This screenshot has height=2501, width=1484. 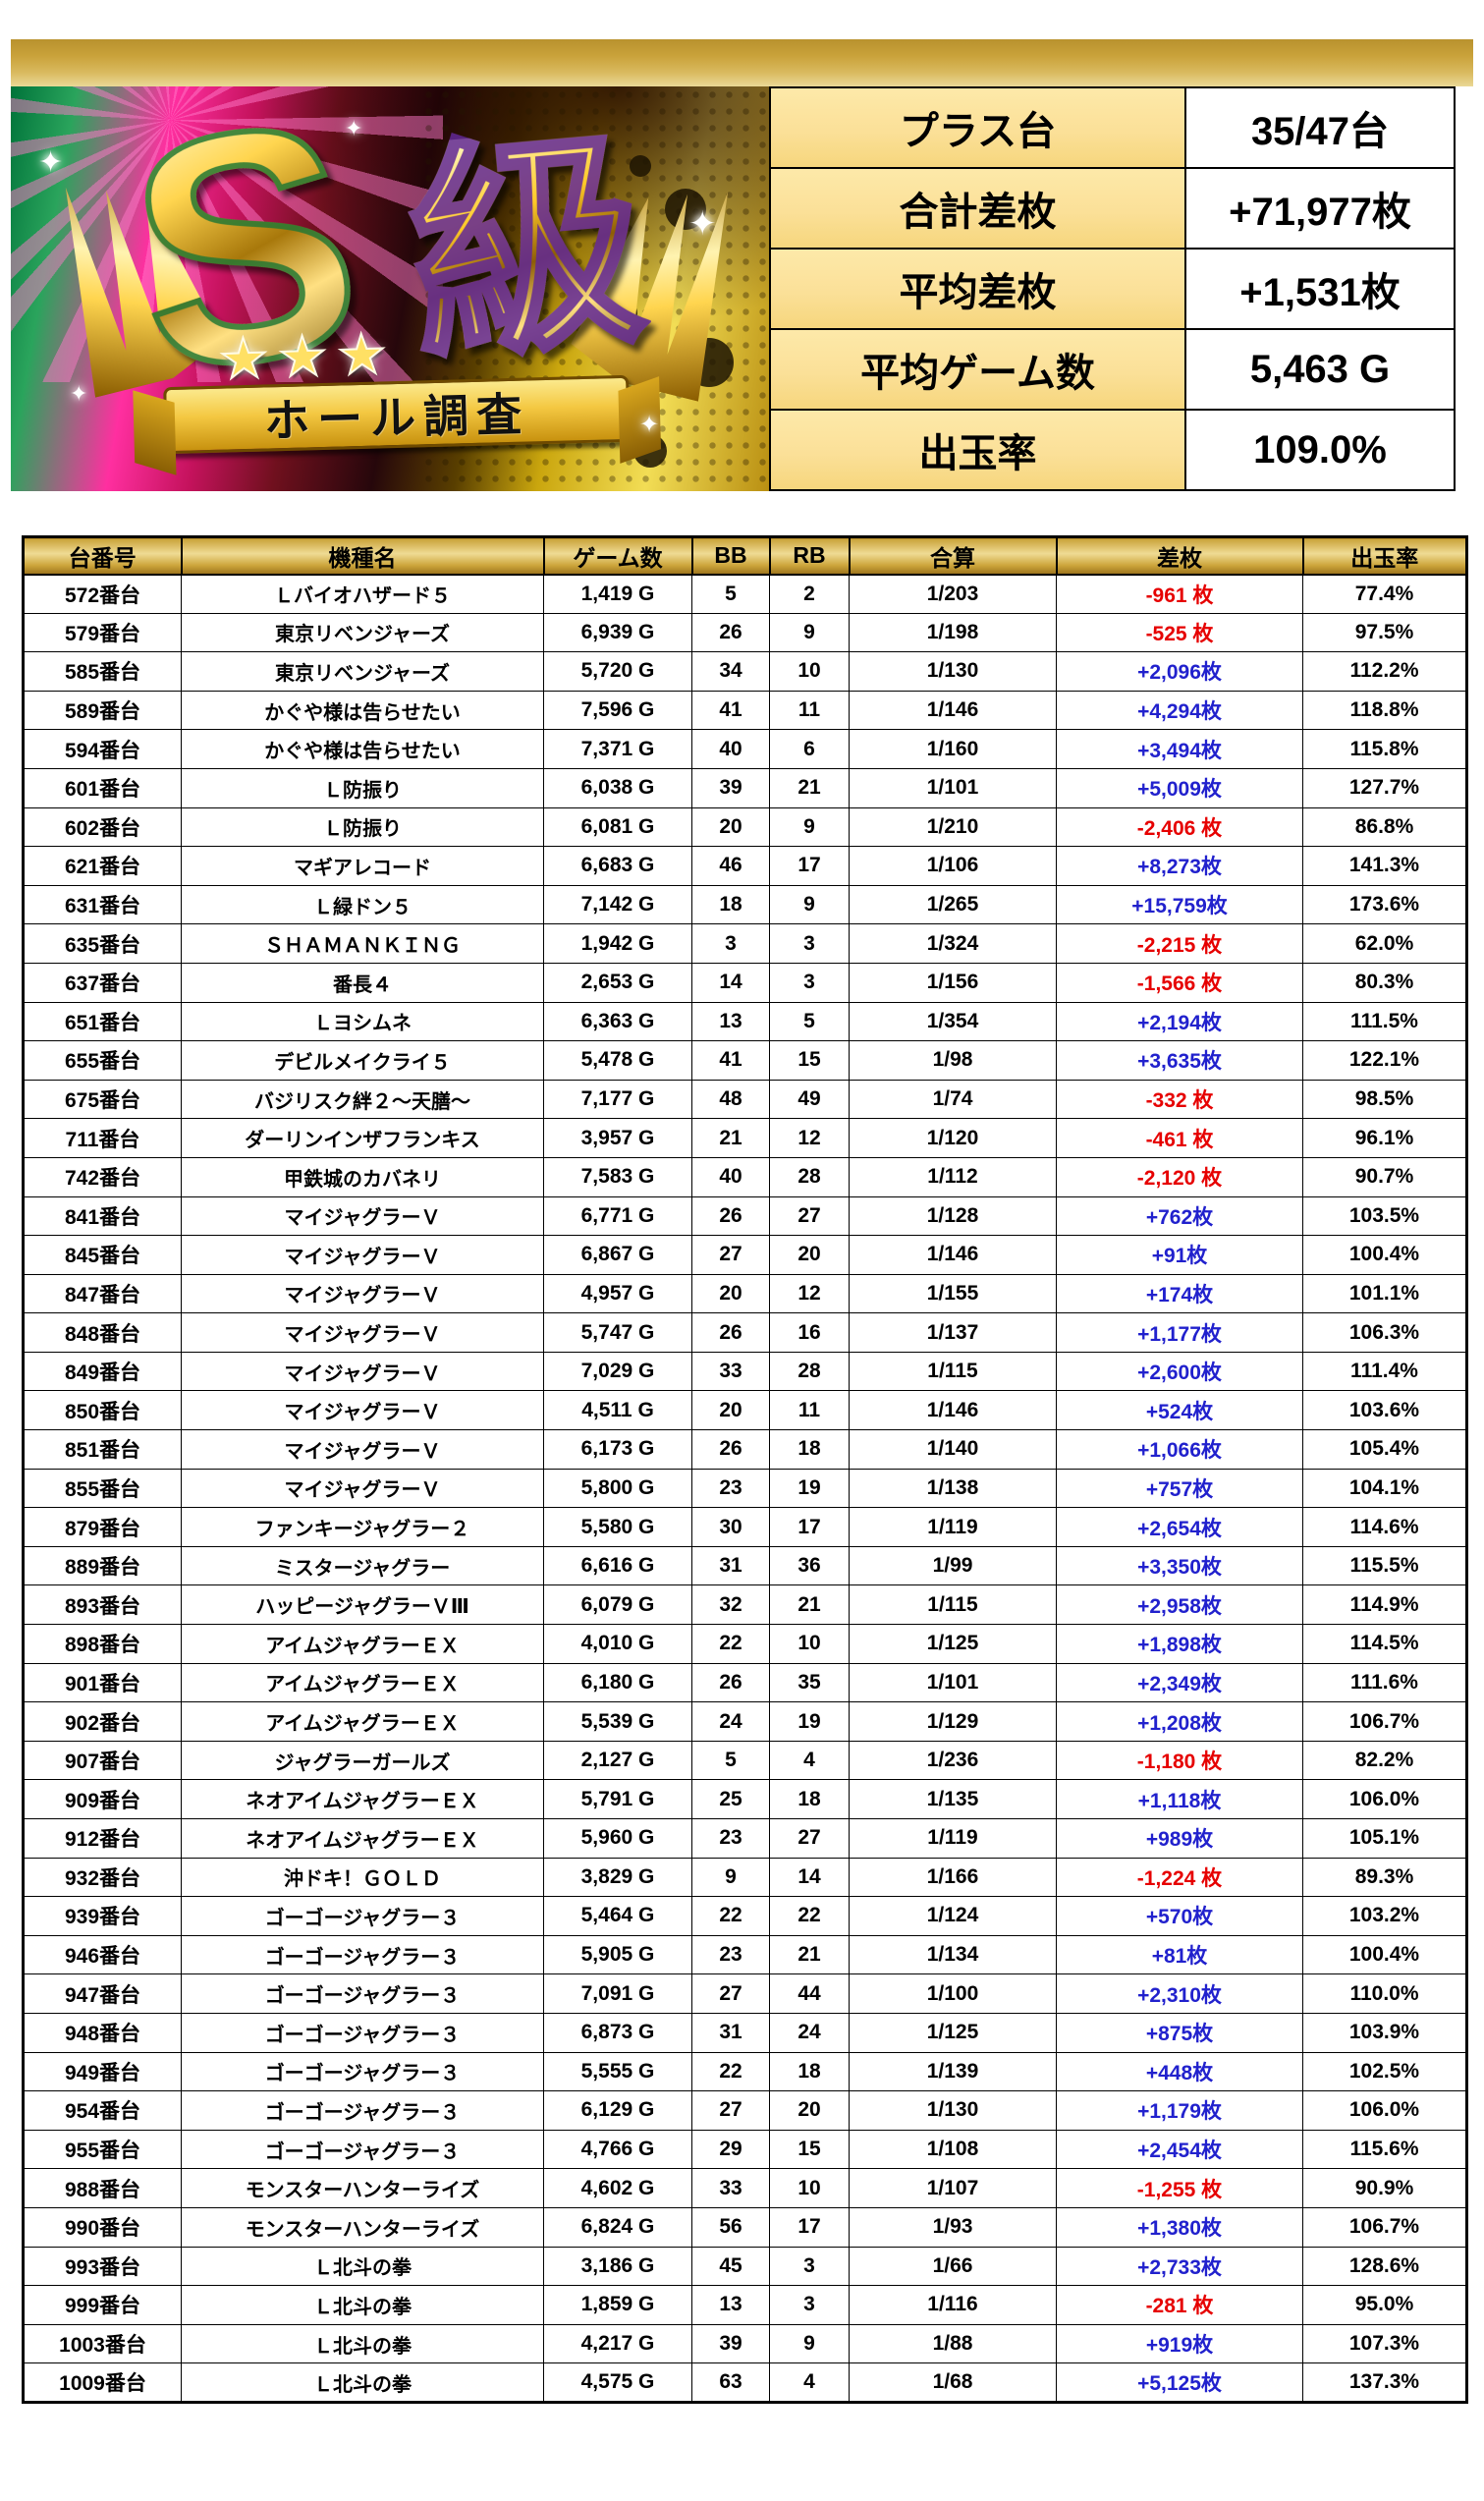 What do you see at coordinates (1384, 1565) in the screenshot?
I see `payout-rate-cell: 115.5%` at bounding box center [1384, 1565].